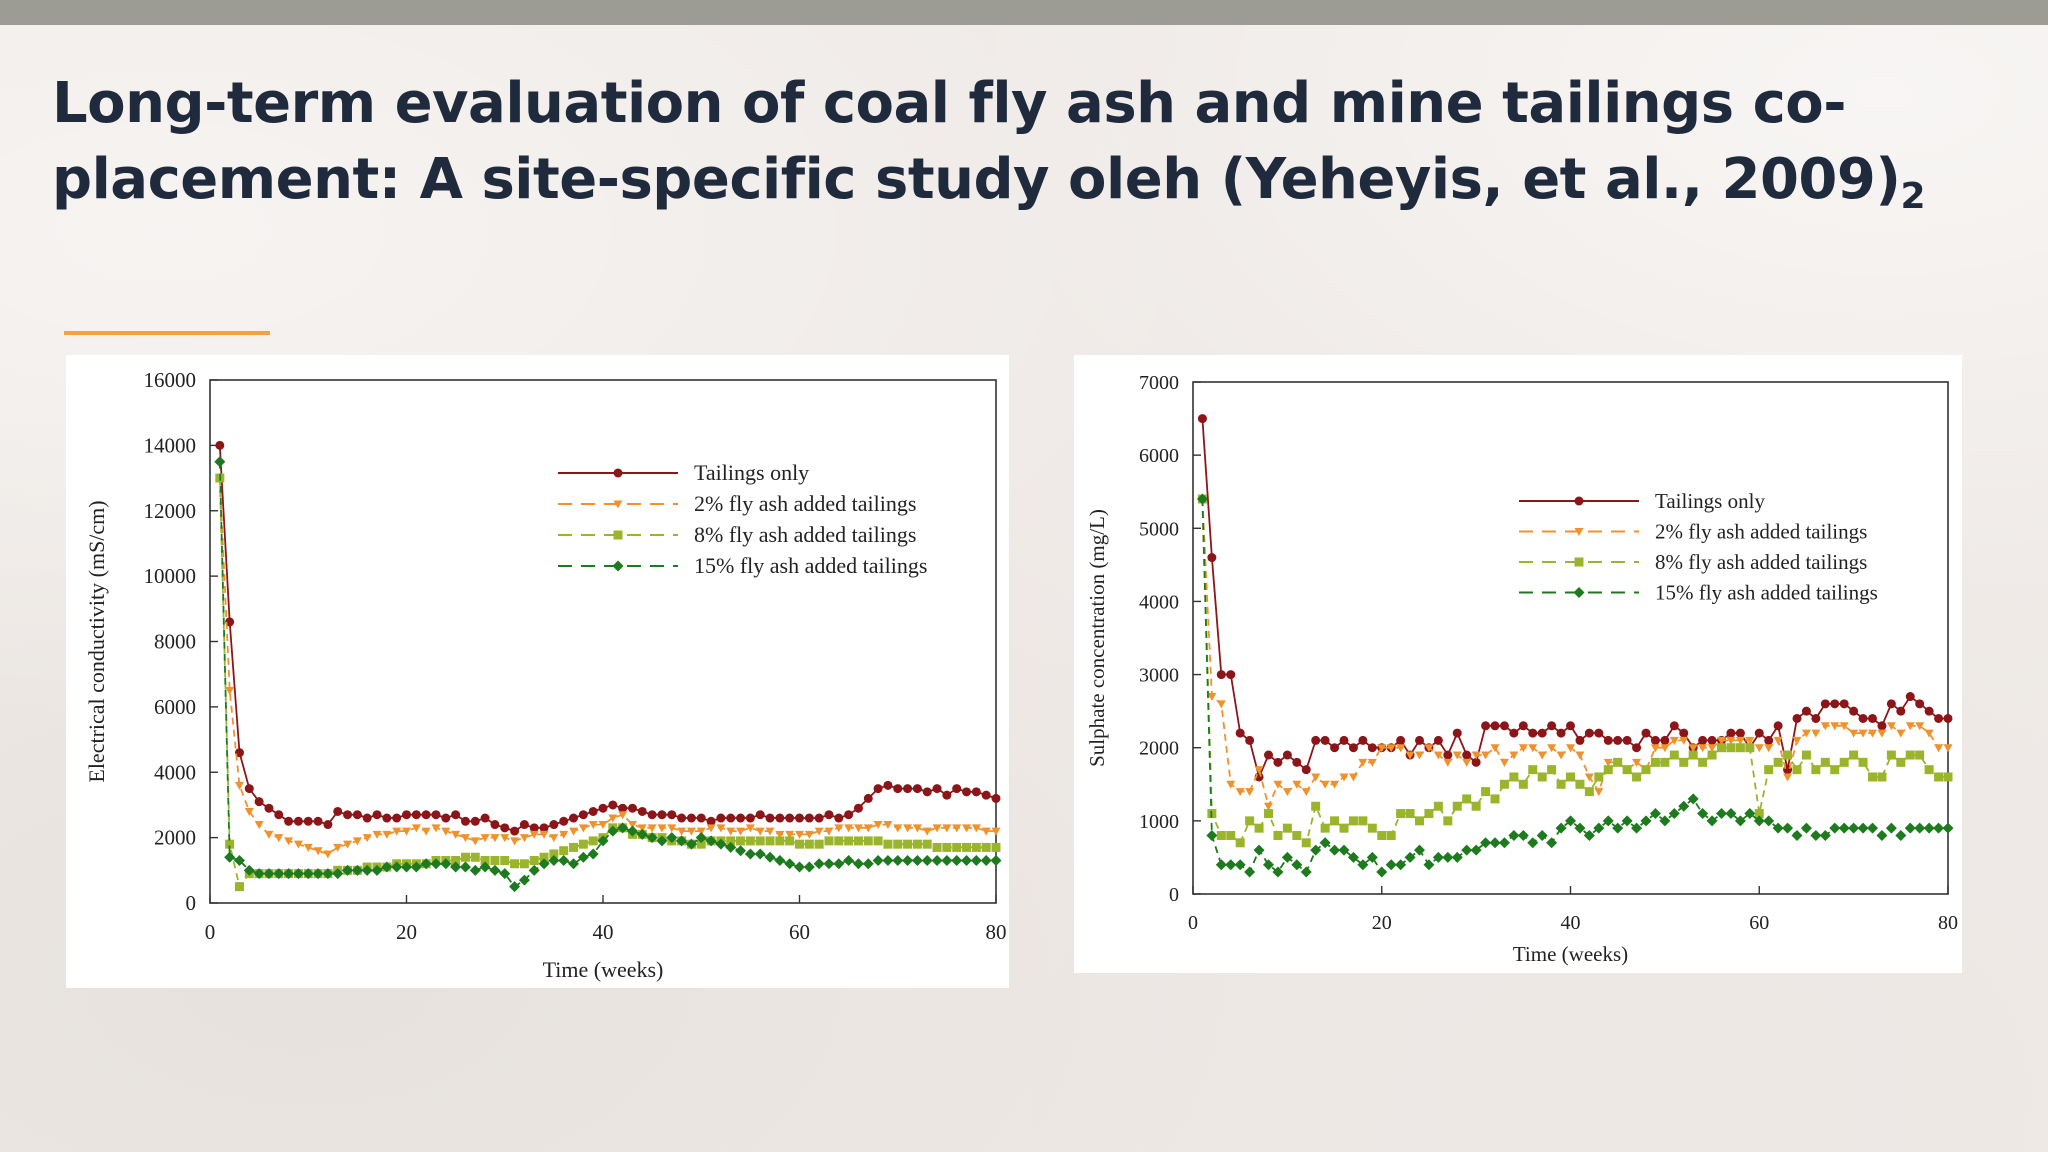  I want to click on series-tailings-only, so click(1575, 598).